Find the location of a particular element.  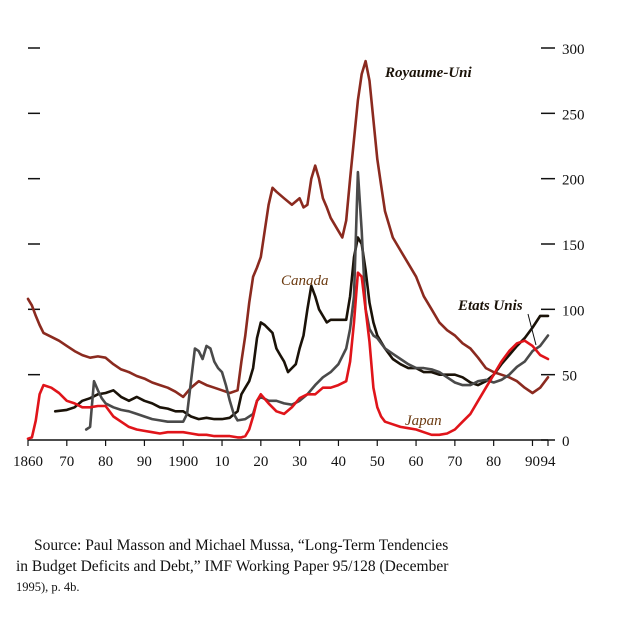

etats-unis-leader-line is located at coordinates (532, 329).